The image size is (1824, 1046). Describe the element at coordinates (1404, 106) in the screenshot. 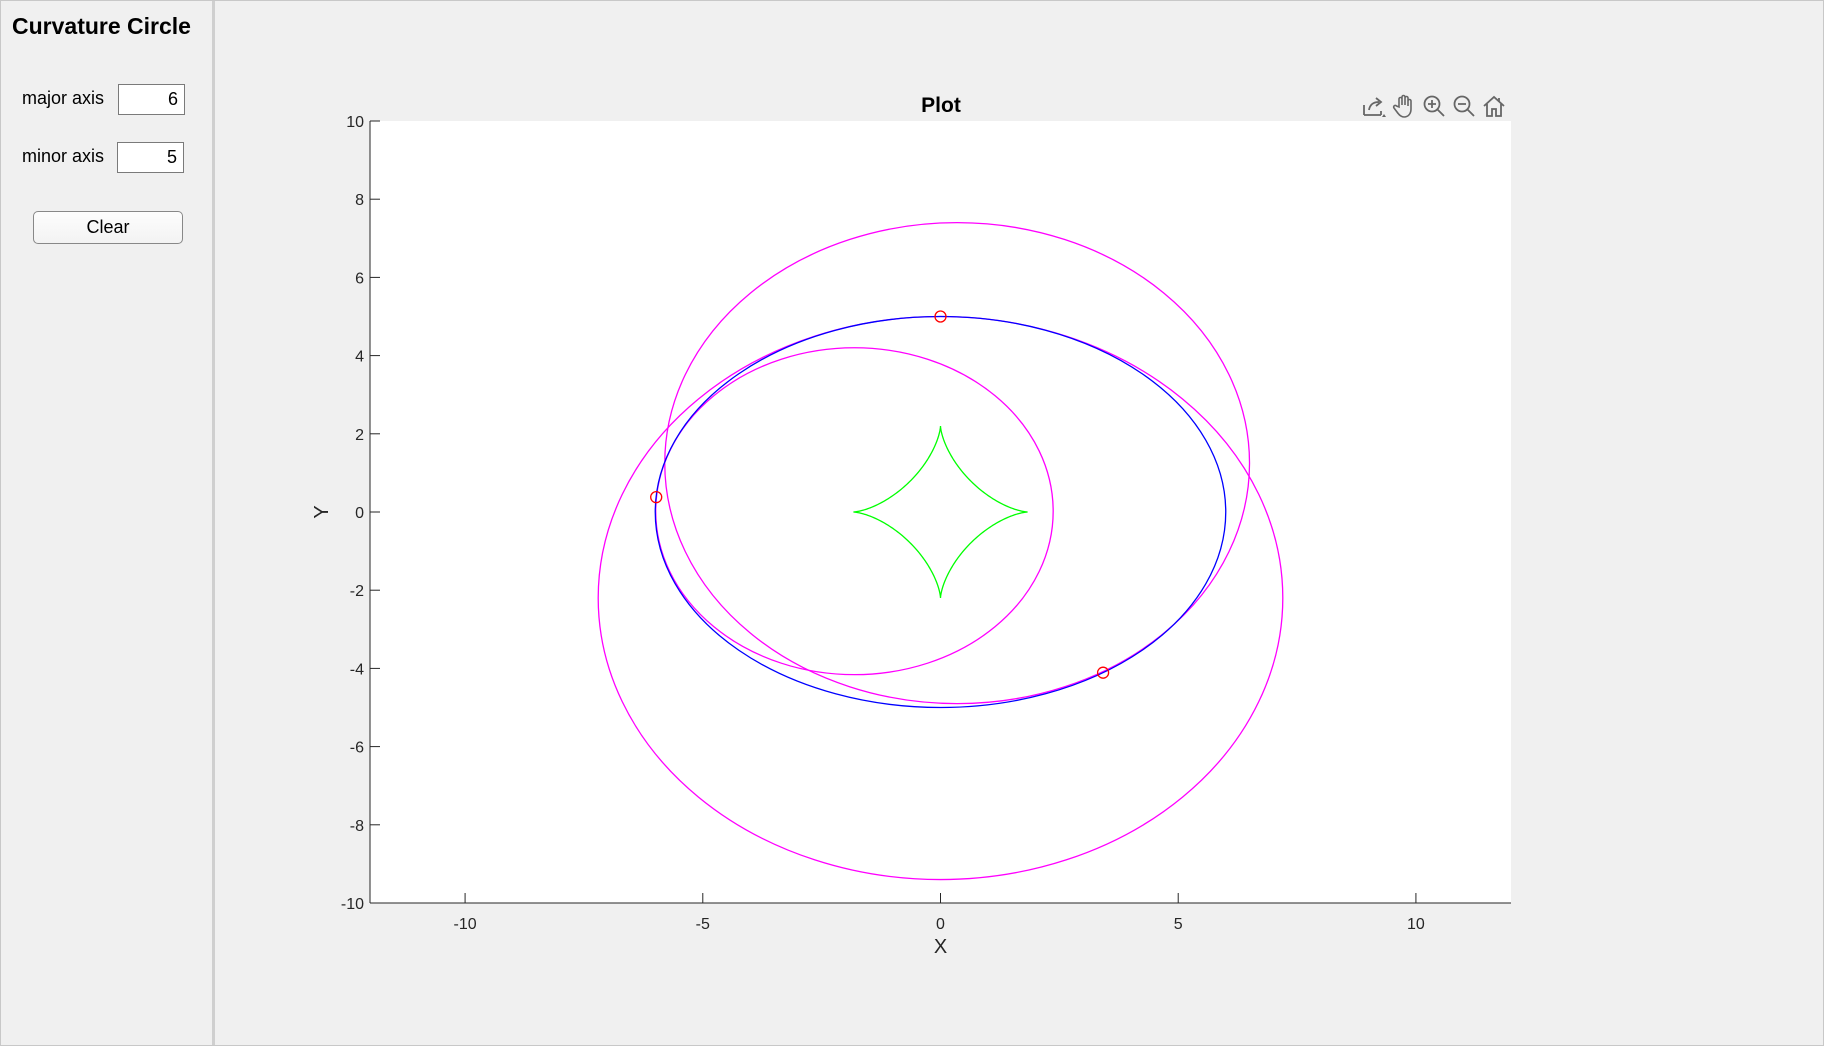

I see `pan-icon` at that location.